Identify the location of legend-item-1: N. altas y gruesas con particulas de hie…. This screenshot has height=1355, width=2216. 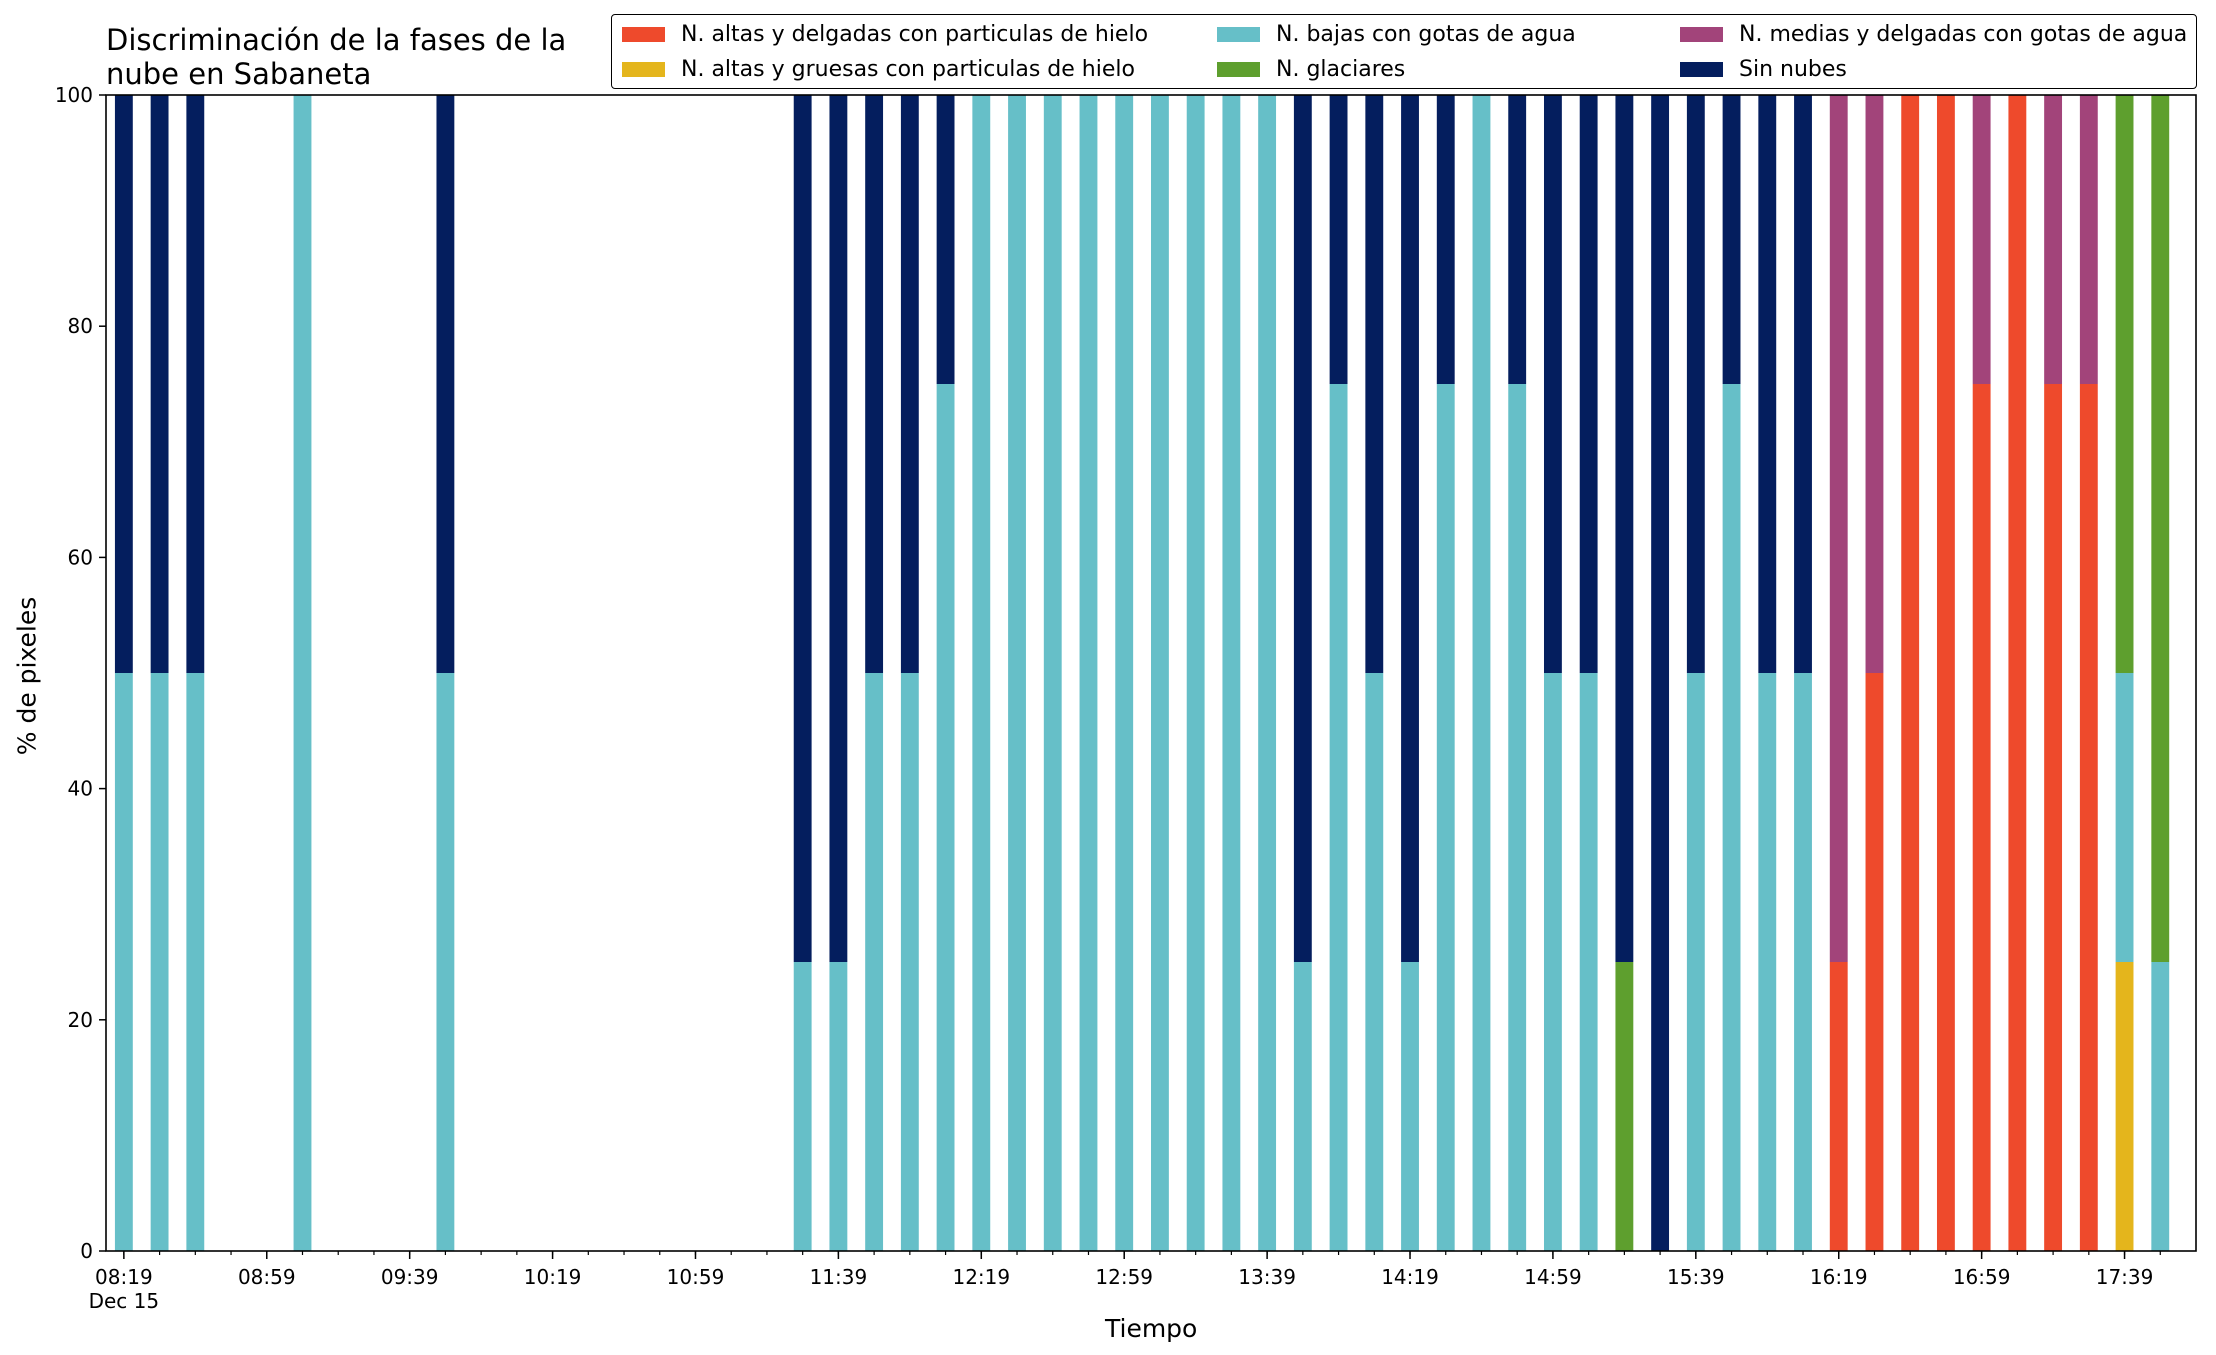
(878, 69).